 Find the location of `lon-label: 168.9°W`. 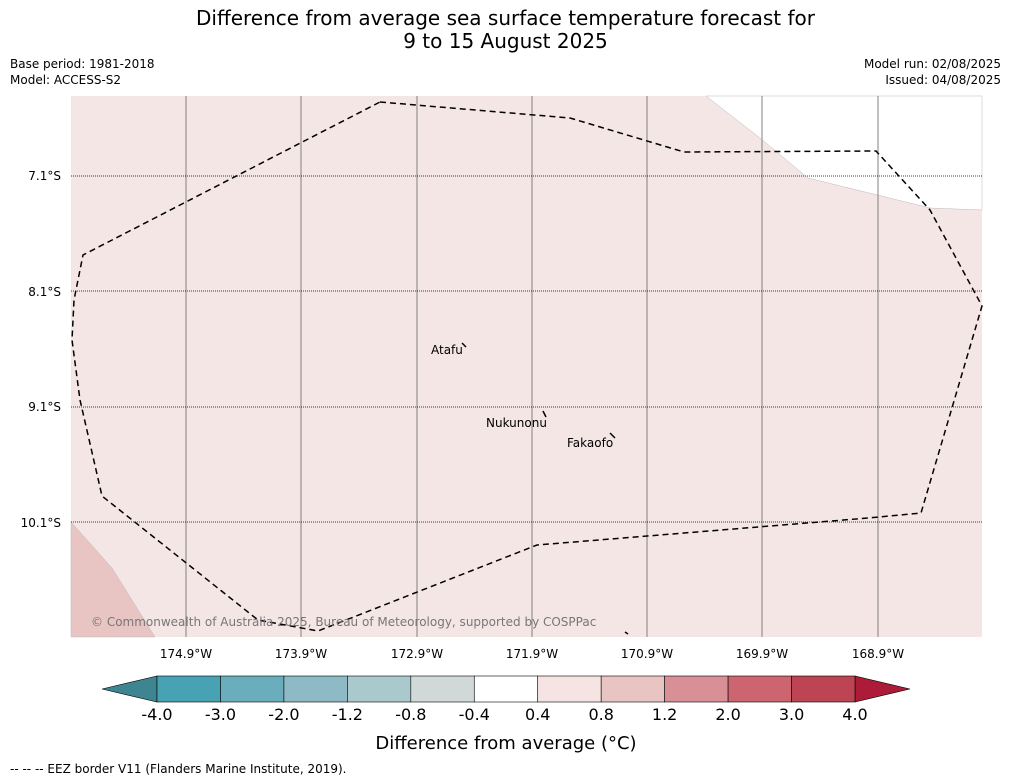

lon-label: 168.9°W is located at coordinates (878, 654).